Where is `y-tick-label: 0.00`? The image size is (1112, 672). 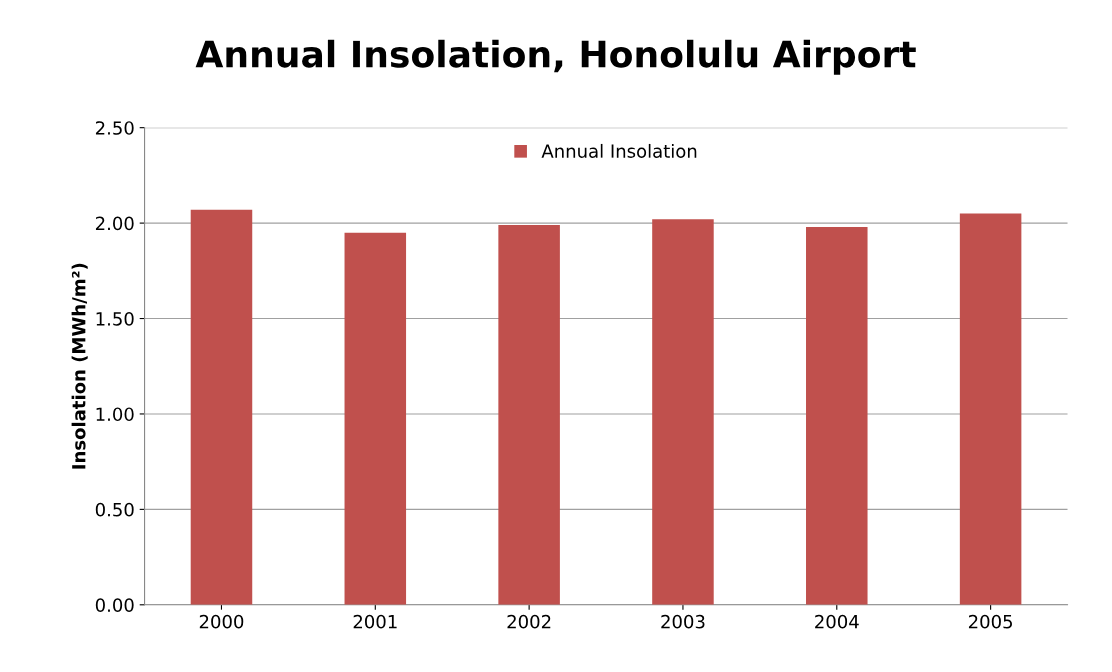
y-tick-label: 0.00 is located at coordinates (114, 605).